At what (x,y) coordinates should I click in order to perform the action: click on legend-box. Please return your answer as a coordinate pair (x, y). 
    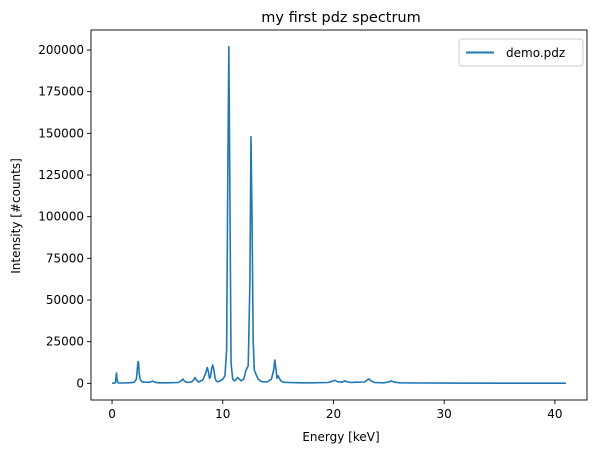
    Looking at the image, I should click on (521, 52).